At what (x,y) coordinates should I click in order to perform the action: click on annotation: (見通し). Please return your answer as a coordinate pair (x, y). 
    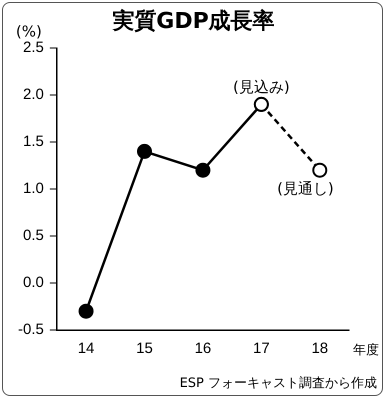
    Looking at the image, I should click on (305, 189).